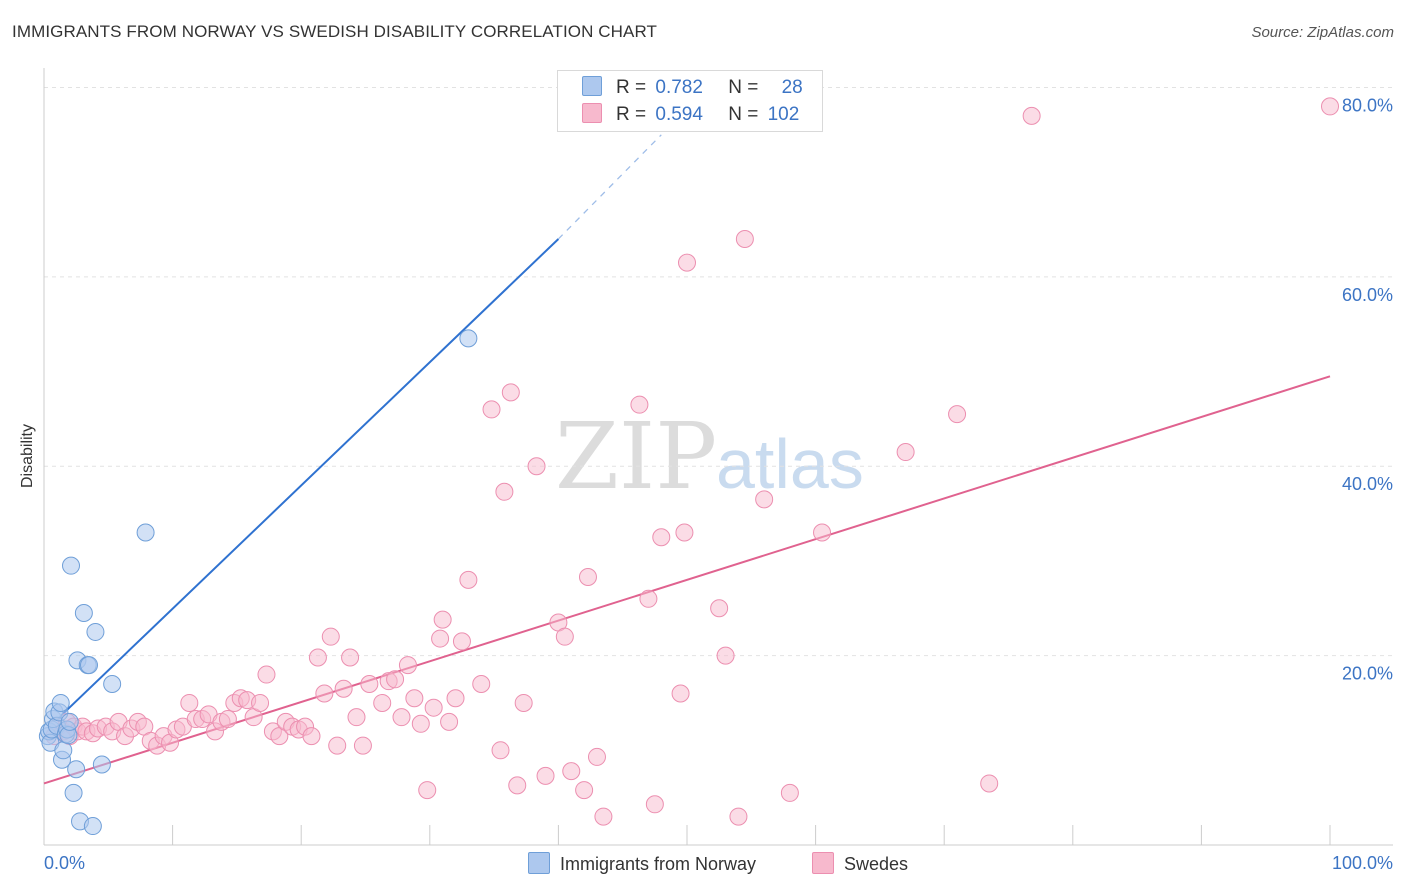 This screenshot has width=1406, height=892. What do you see at coordinates (679, 114) in the screenshot?
I see `legend-r-value: 0.594` at bounding box center [679, 114].